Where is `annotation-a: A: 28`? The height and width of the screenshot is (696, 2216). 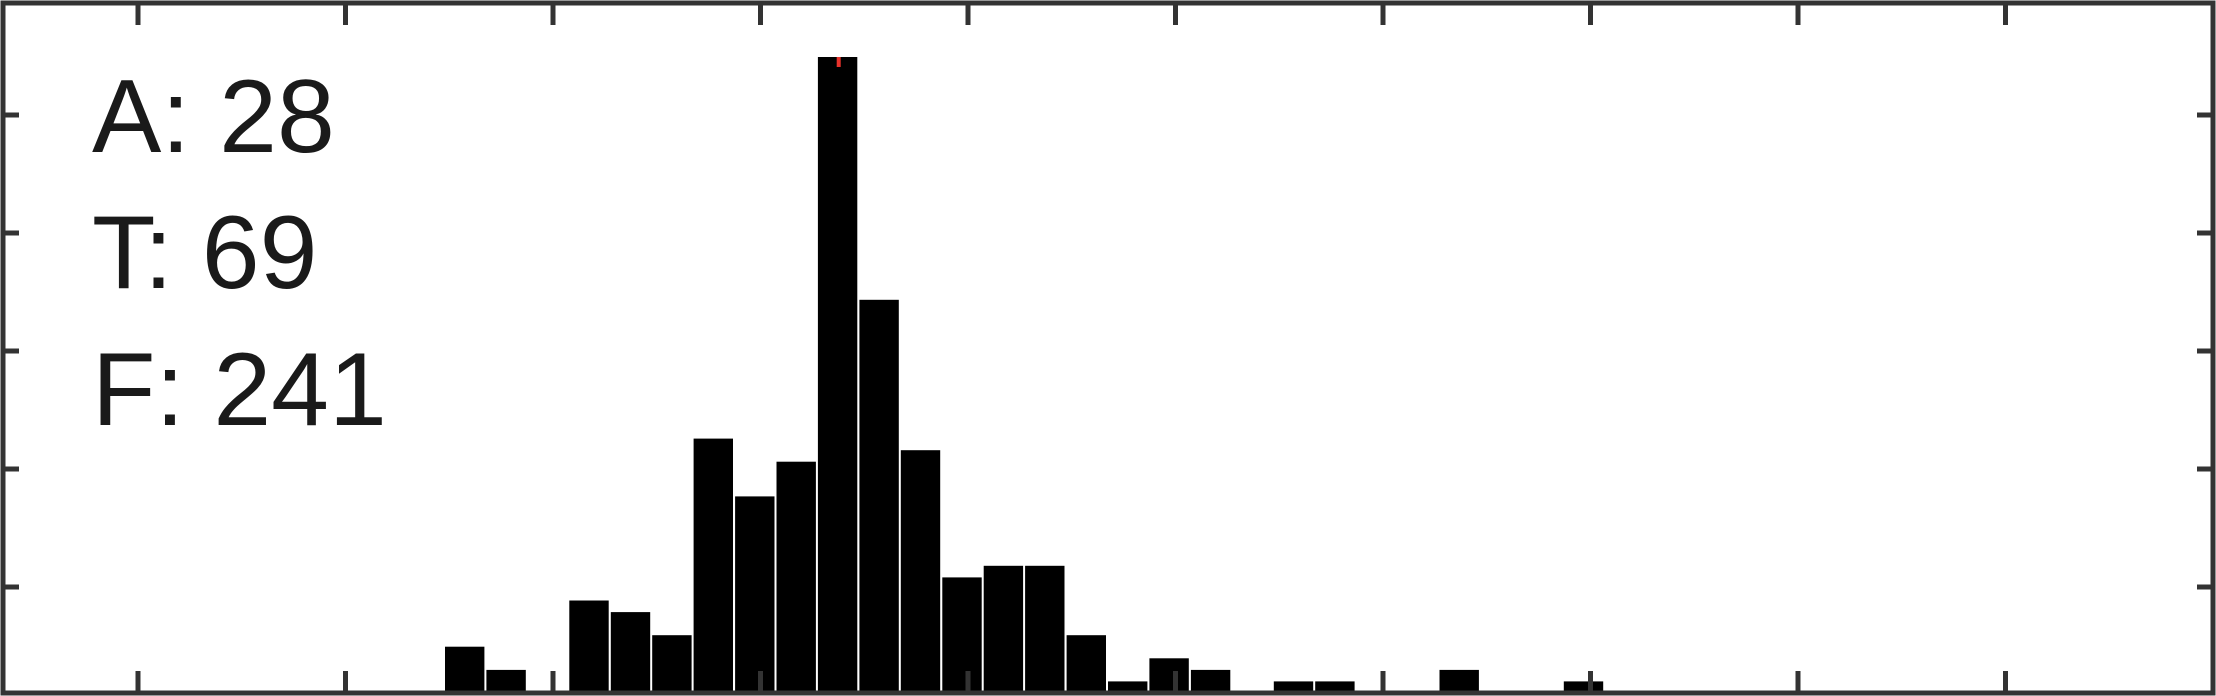
annotation-a: A: 28 is located at coordinates (213, 117).